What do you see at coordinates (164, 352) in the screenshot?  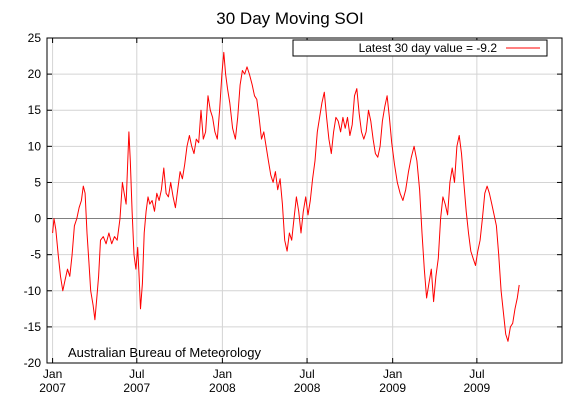 I see `credit-text: Australian Bureau of Meteorology` at bounding box center [164, 352].